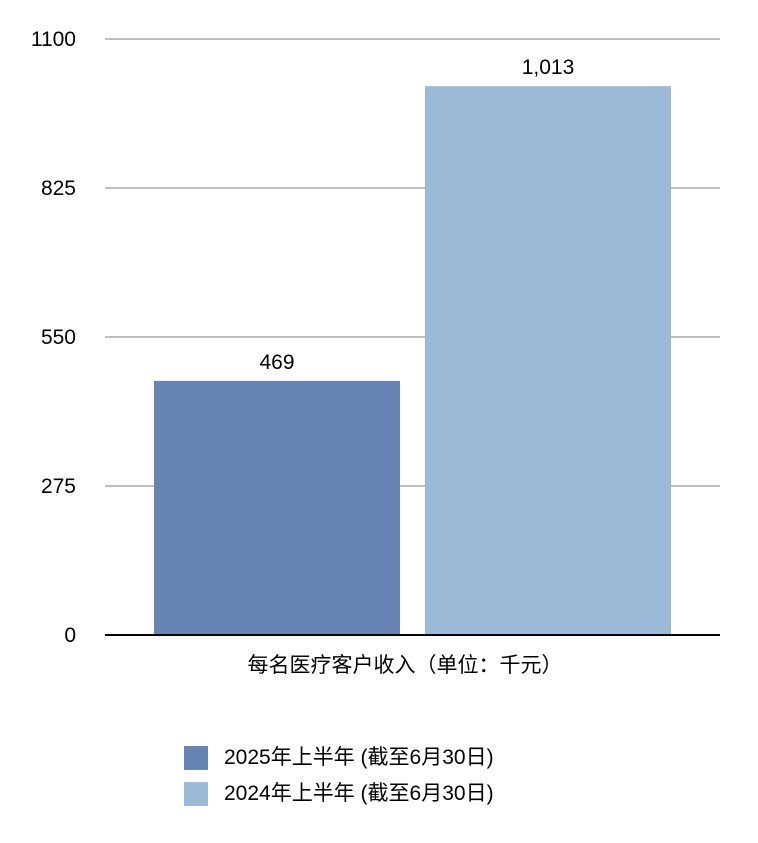 This screenshot has width=758, height=843. I want to click on x-axis-label: 每名医疗客户收入（单位：千元）, so click(405, 665).